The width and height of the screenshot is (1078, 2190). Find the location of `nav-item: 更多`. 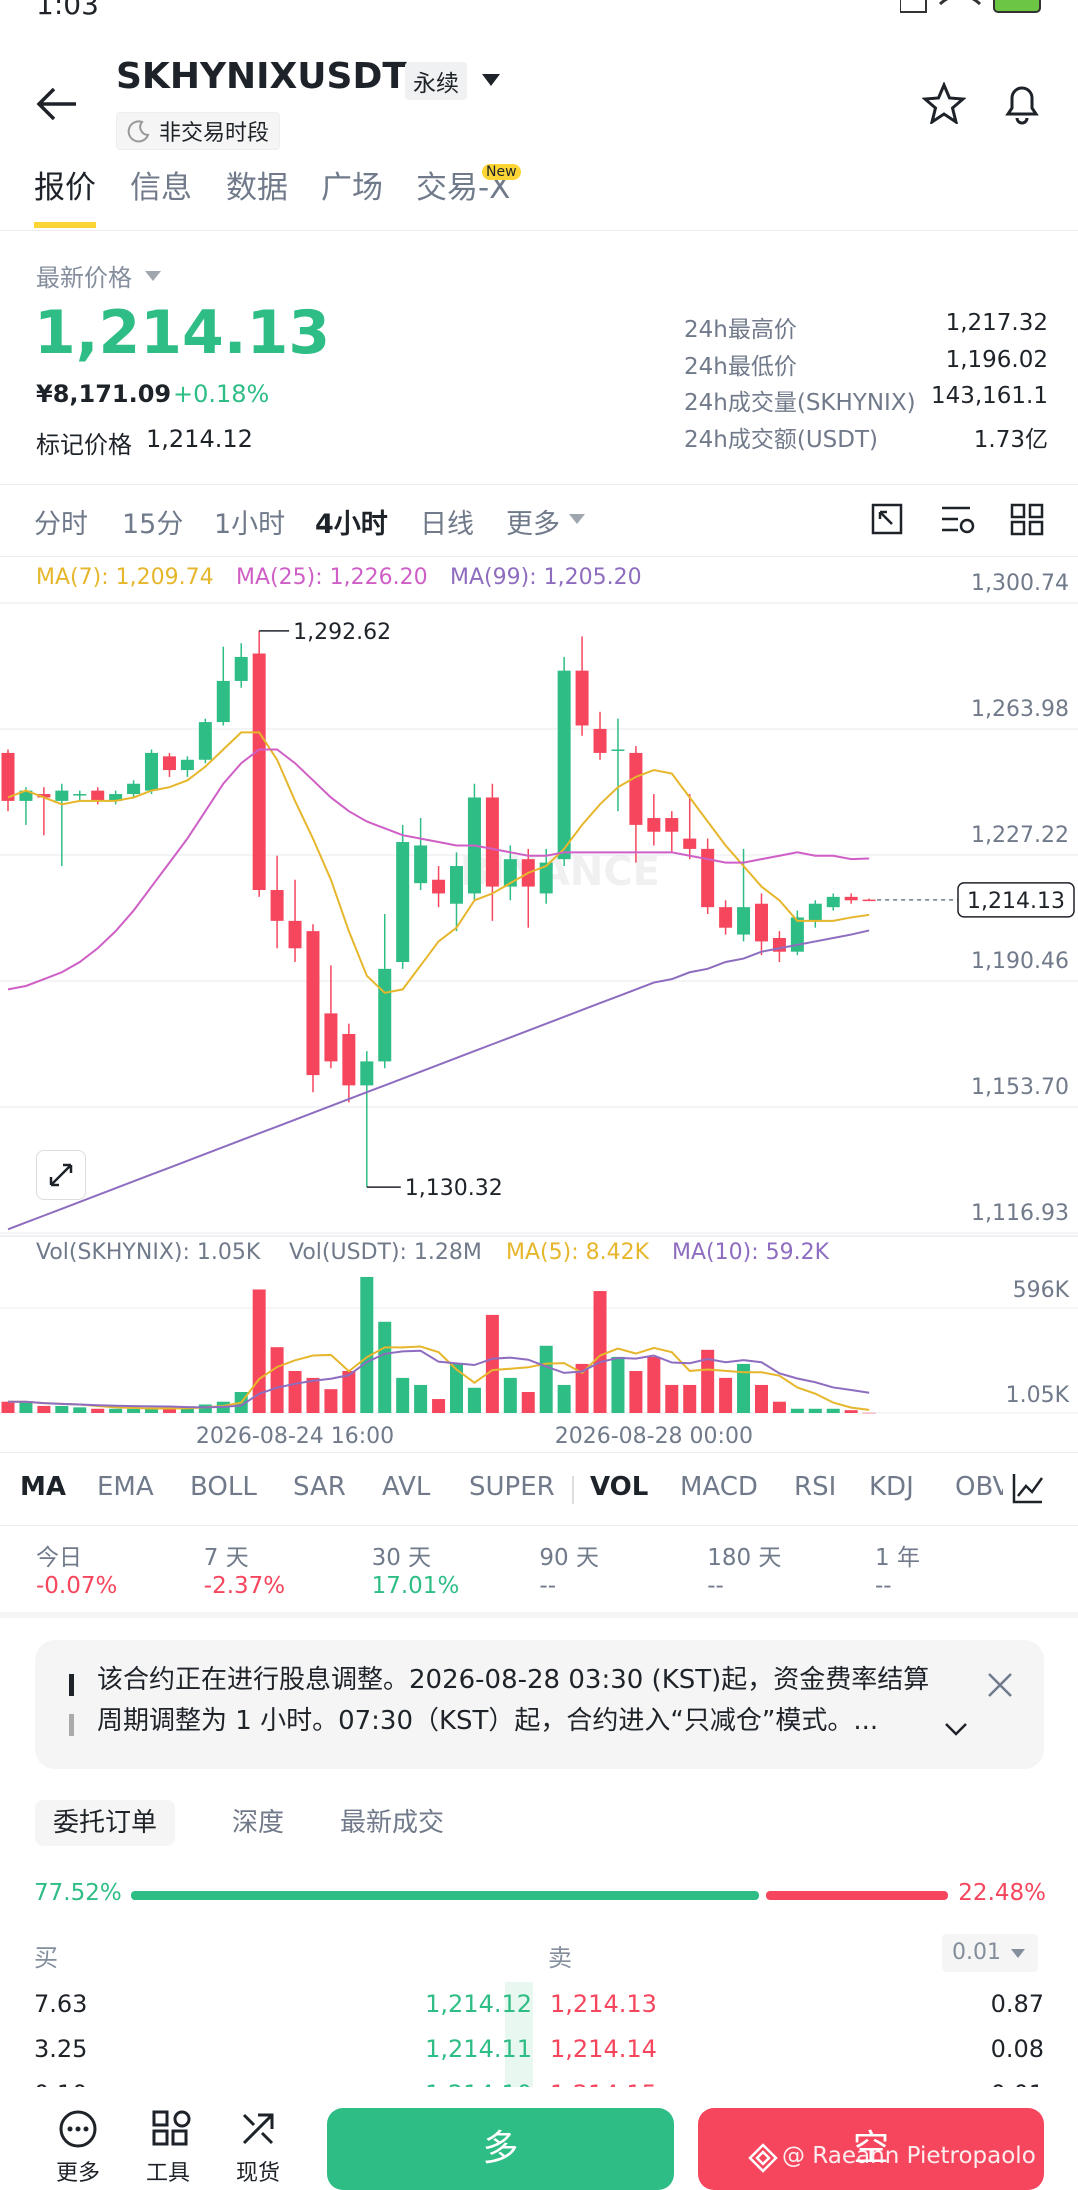

nav-item: 更多 is located at coordinates (77, 2173).